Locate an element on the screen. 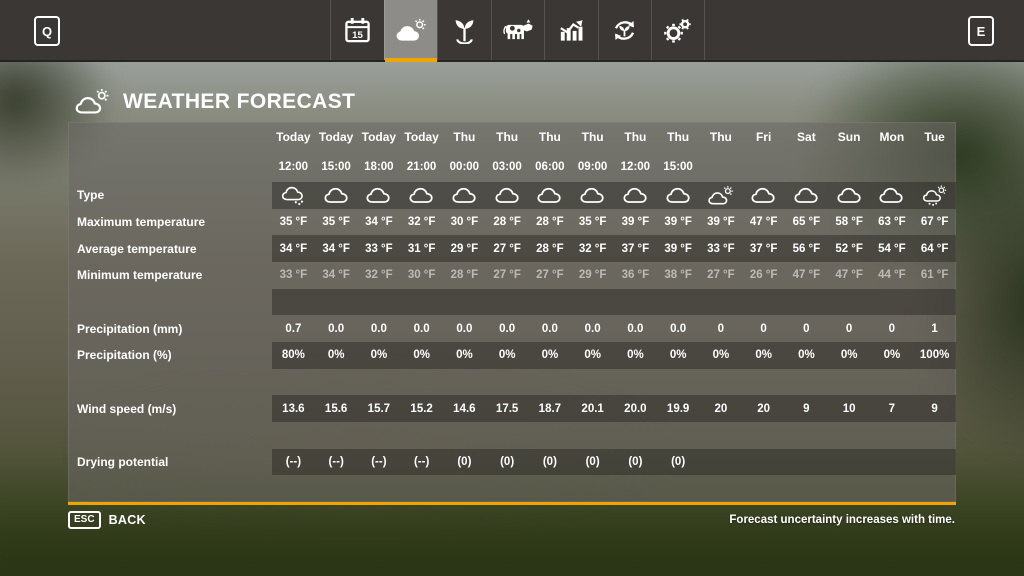 The width and height of the screenshot is (1024, 576). forecast-cell: 67 °F is located at coordinates (934, 221).